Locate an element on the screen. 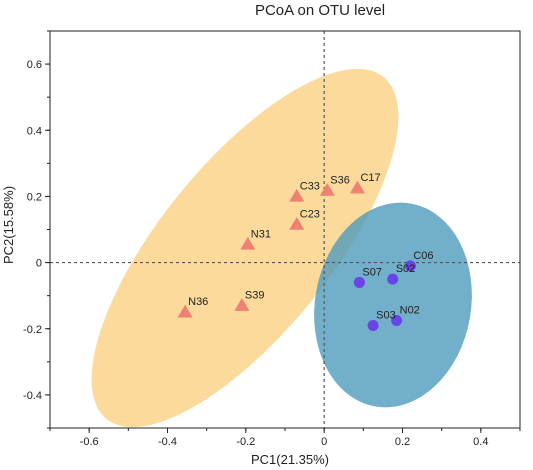  x-tick-label: -0.2 is located at coordinates (245, 442).